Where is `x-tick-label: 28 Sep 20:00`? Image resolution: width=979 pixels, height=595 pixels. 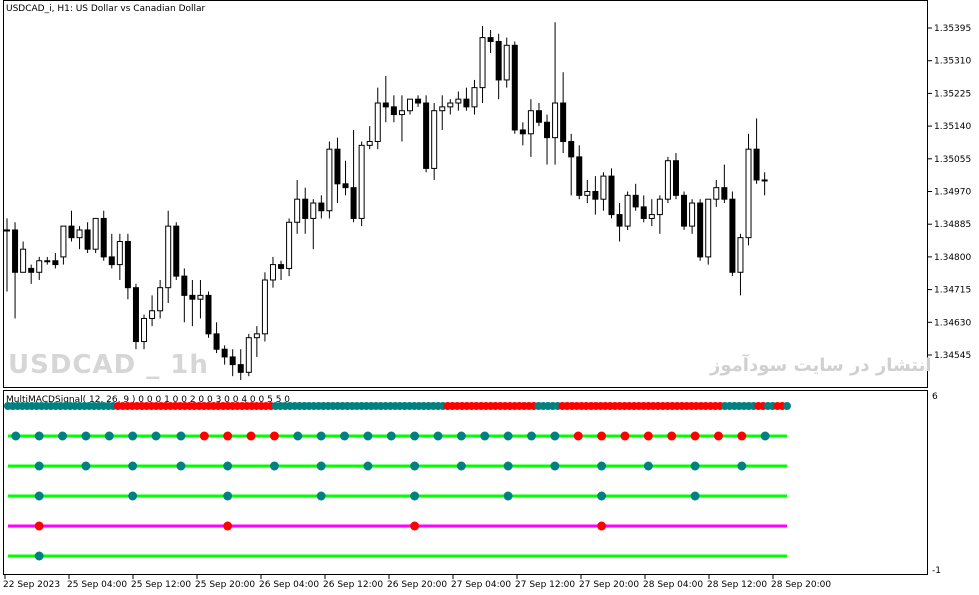 x-tick-label: 28 Sep 20:00 is located at coordinates (801, 585).